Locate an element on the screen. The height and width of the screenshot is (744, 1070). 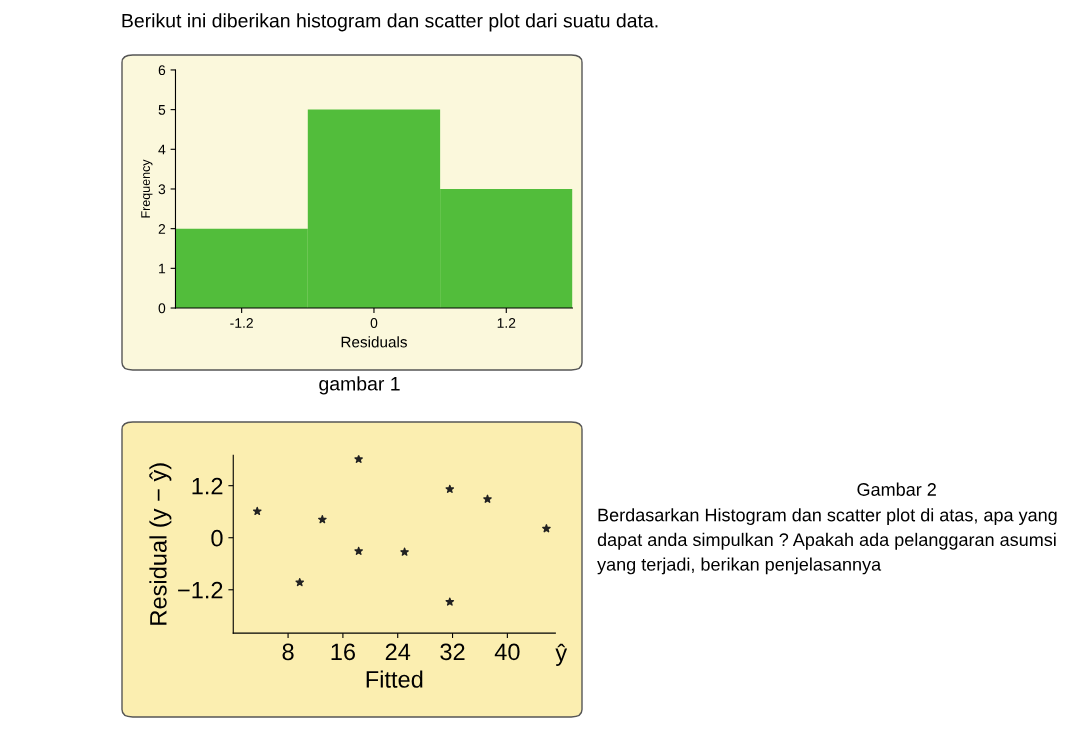
x-tick-label: 1.2 is located at coordinates (506, 323).